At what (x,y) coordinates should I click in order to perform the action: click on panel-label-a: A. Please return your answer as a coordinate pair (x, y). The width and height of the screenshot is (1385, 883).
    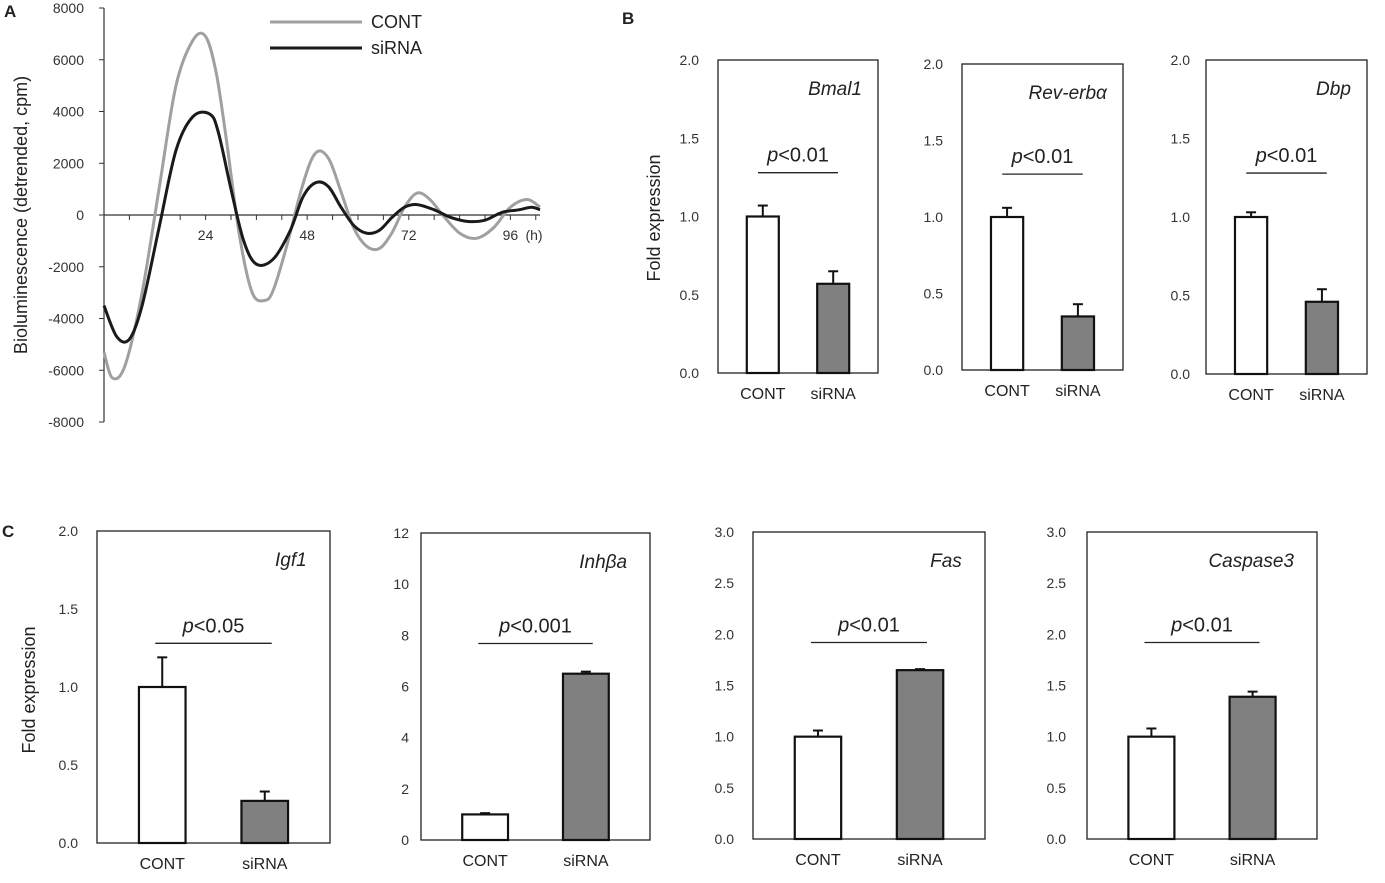
    Looking at the image, I should click on (10, 11).